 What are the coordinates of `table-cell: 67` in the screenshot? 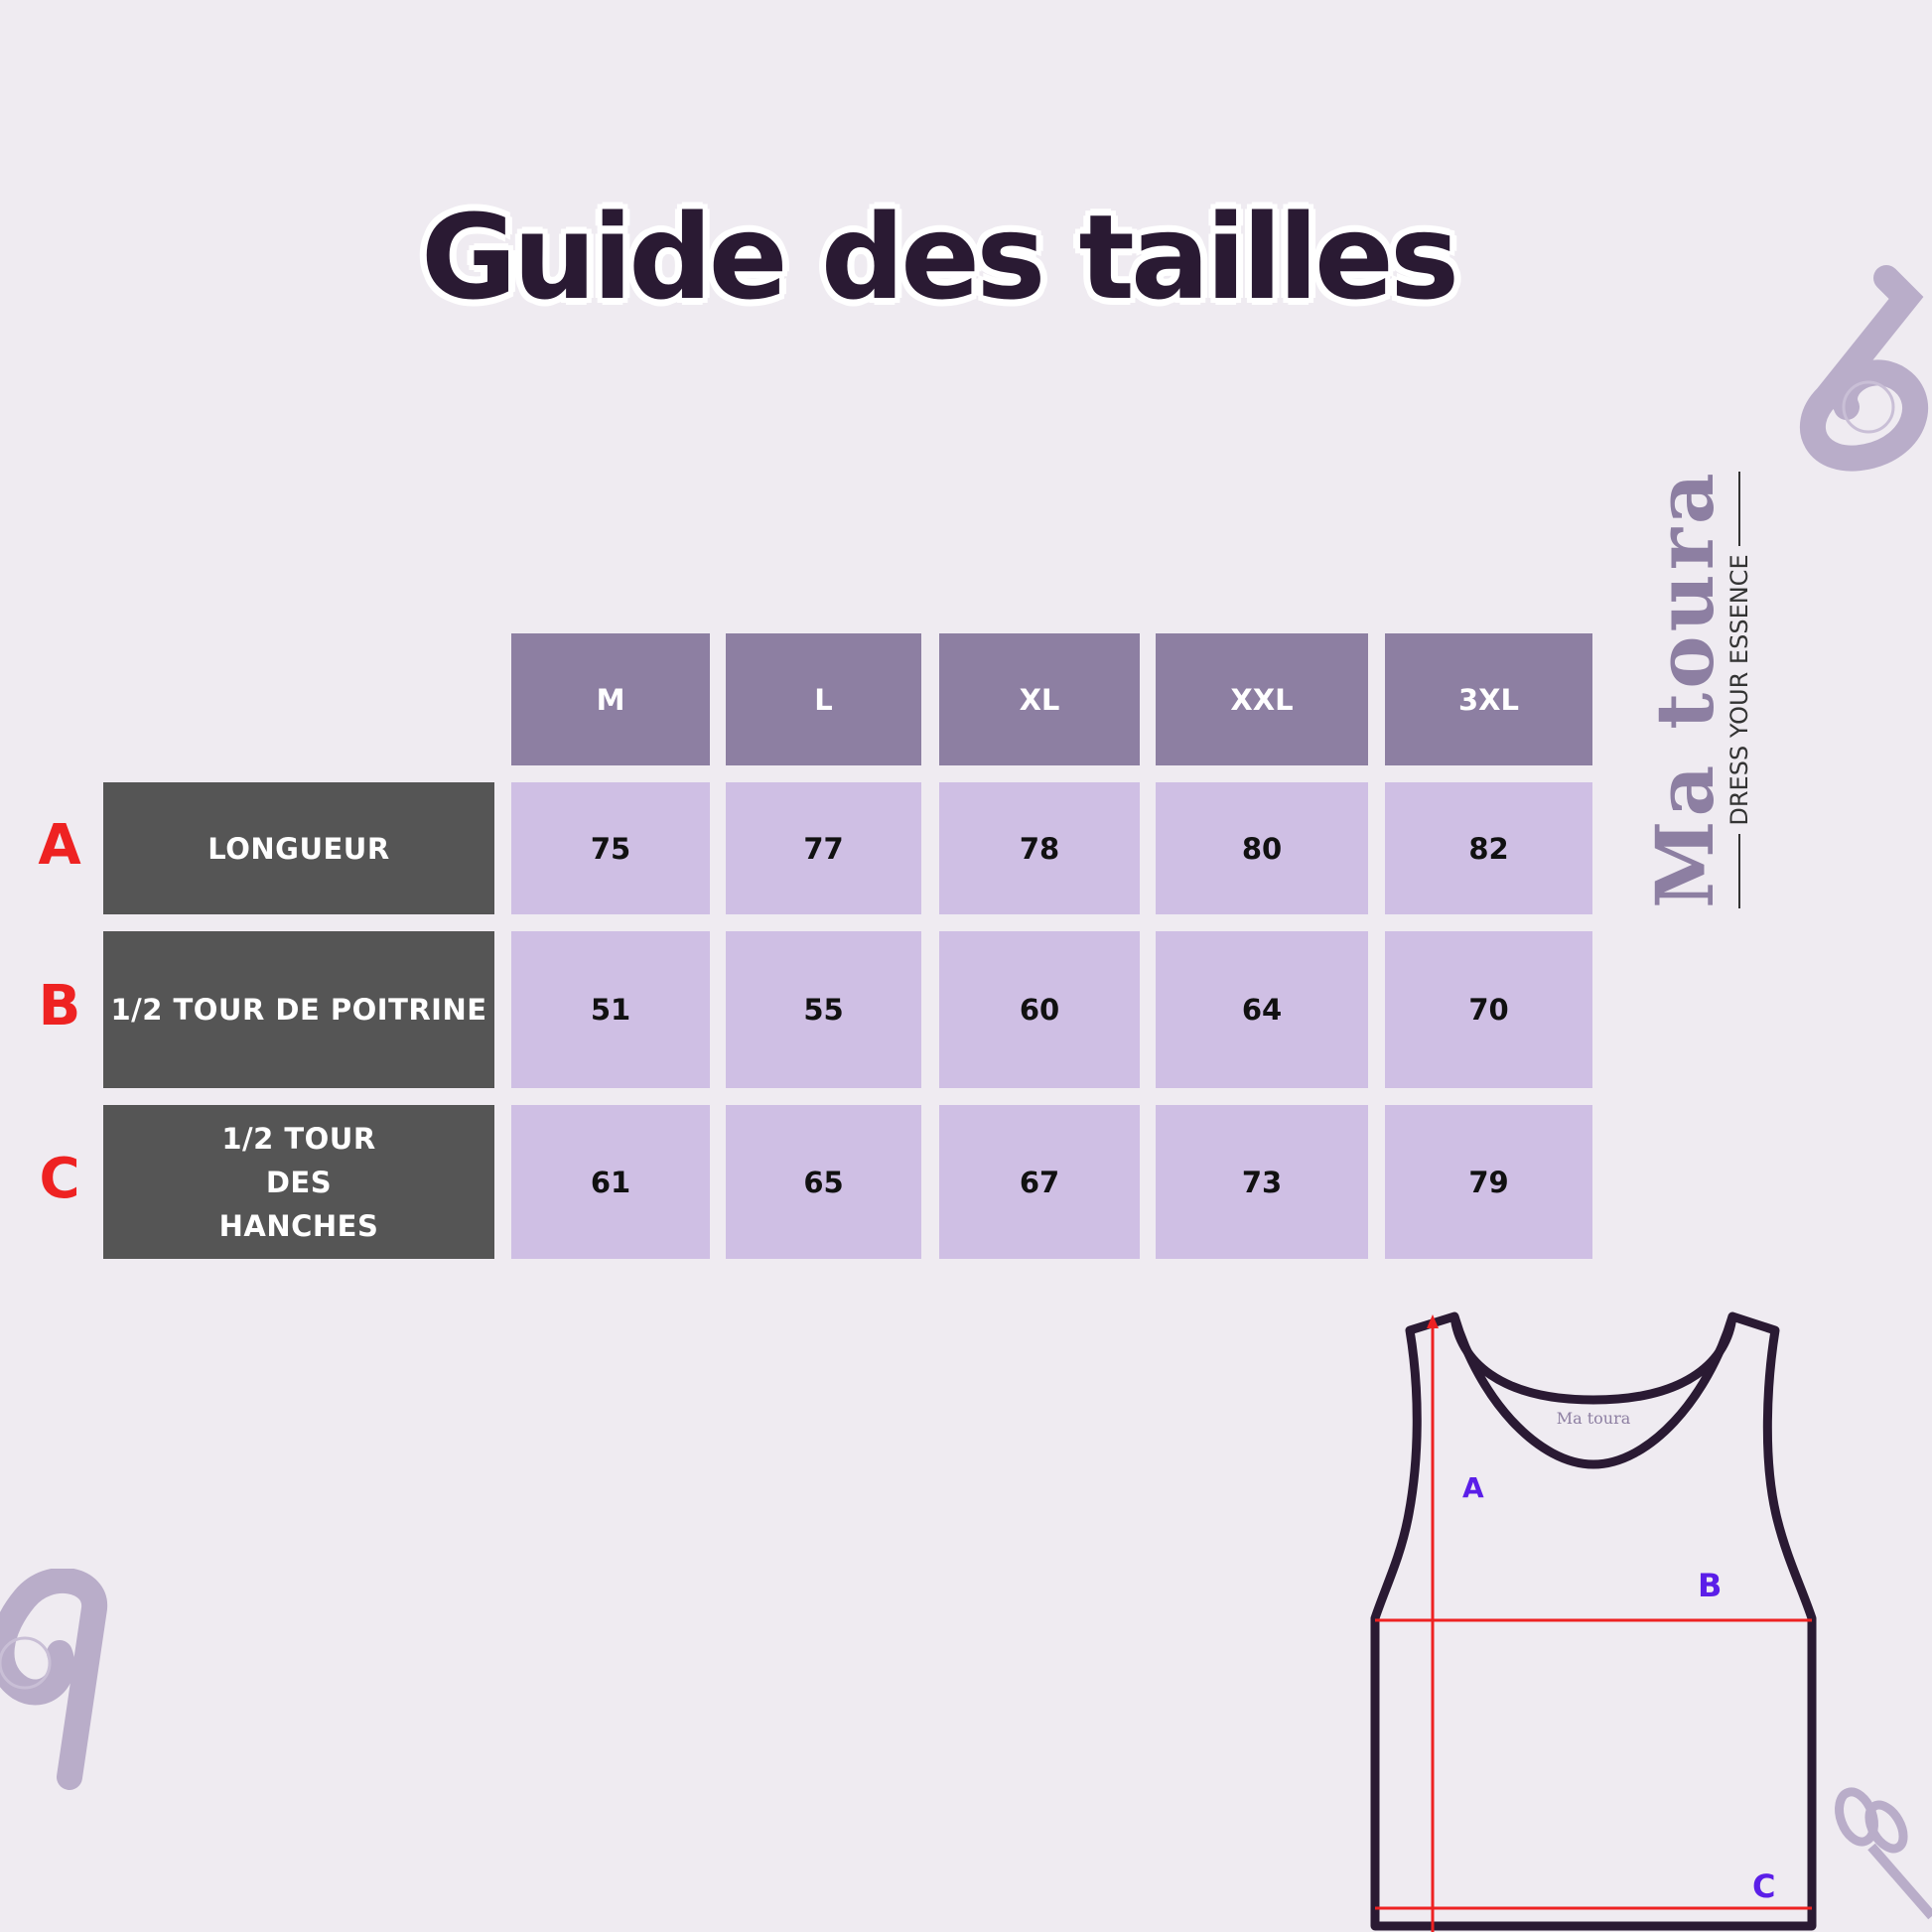 It's located at (1040, 1182).